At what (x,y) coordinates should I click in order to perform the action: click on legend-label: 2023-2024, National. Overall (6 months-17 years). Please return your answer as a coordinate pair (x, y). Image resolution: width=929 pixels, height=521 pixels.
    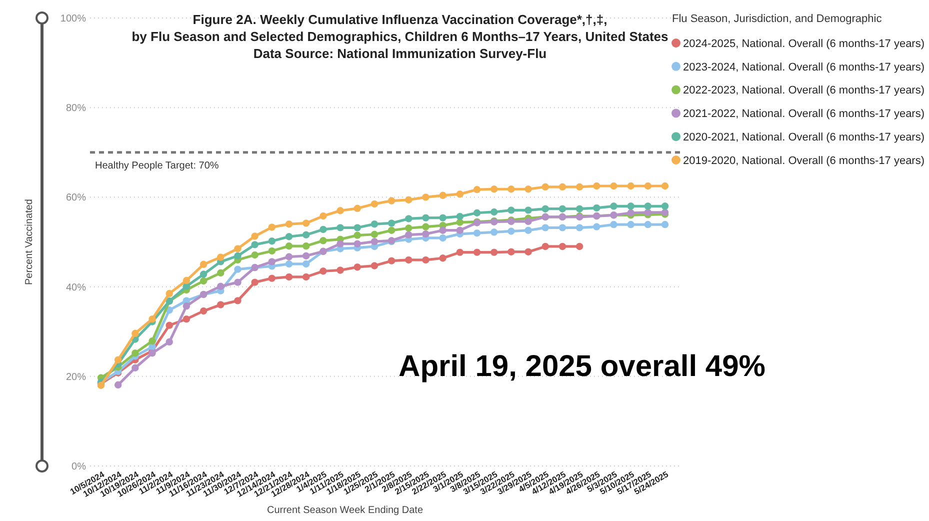
    Looking at the image, I should click on (804, 67).